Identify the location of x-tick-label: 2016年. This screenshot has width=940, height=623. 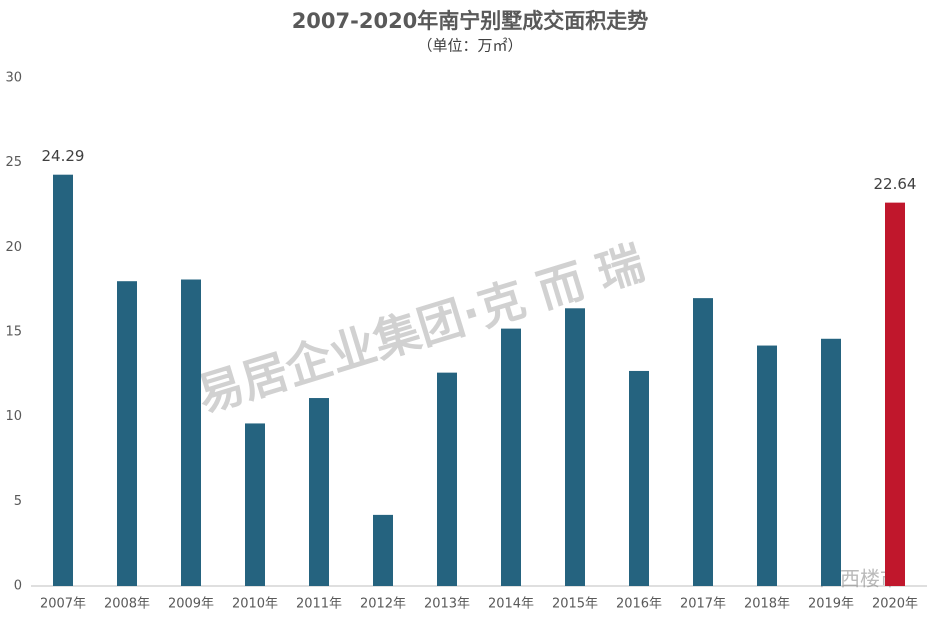
(639, 604).